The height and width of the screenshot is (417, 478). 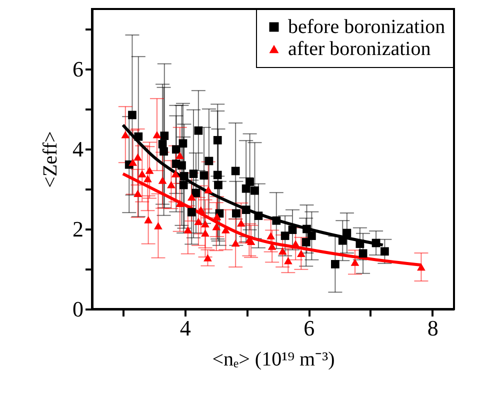 What do you see at coordinates (273, 359) in the screenshot?
I see `x-axis-title: <nₑ> (10¹⁹ m⁻³)` at bounding box center [273, 359].